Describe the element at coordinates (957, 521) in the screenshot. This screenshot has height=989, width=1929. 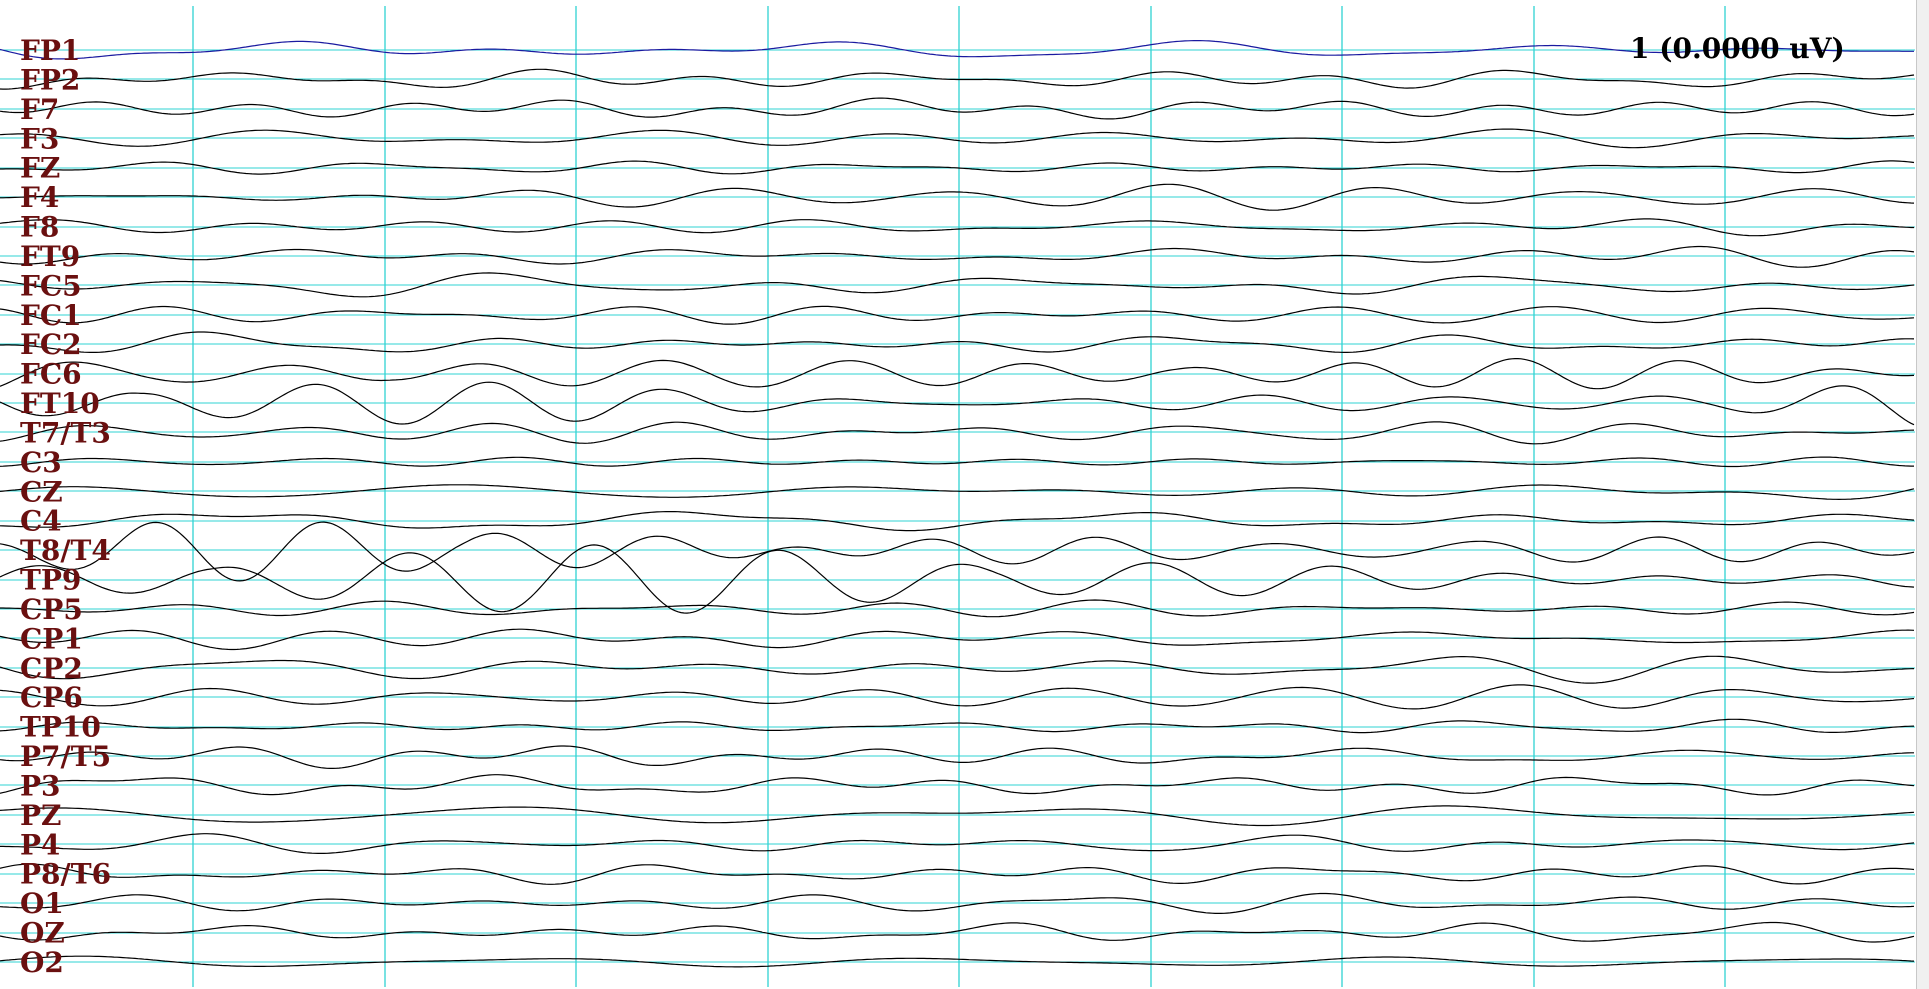
I see `eeg-trace-c4` at that location.